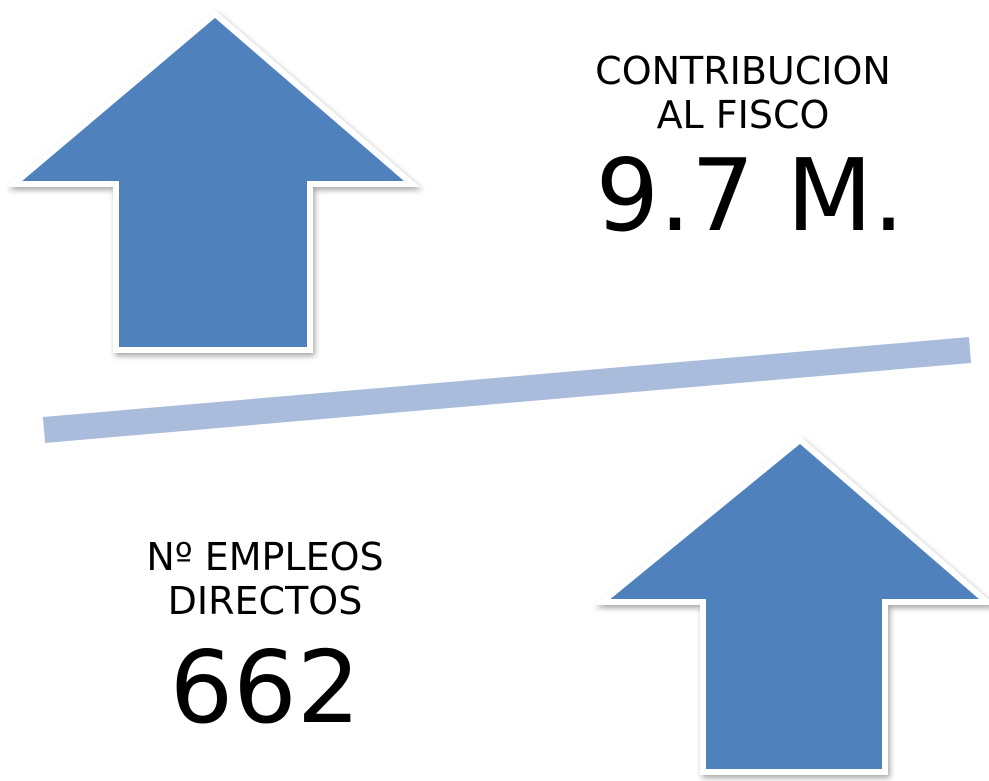  Describe the element at coordinates (750, 195) in the screenshot. I see `value: 9.7 M.` at that location.